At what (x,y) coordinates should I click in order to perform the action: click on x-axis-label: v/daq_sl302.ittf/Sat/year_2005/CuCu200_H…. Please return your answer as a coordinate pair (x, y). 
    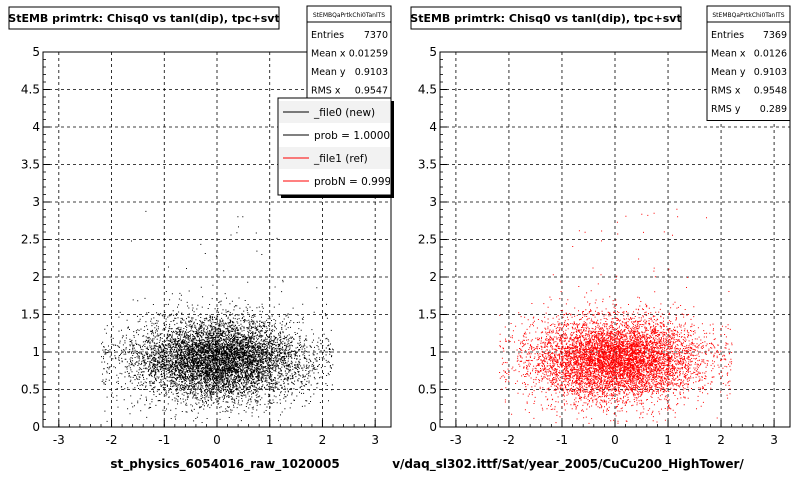
    Looking at the image, I should click on (568, 464).